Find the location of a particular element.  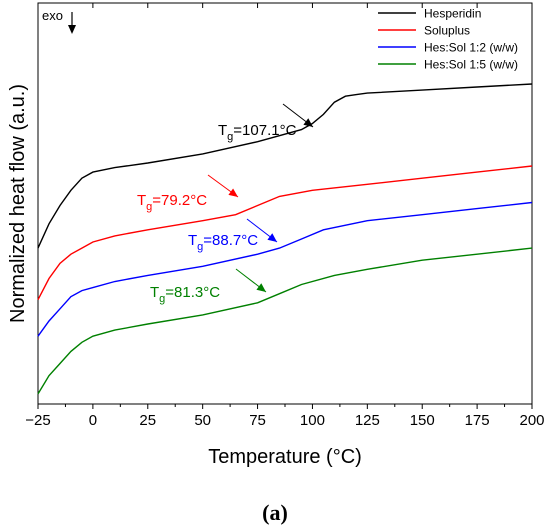

x-axis-label: Temperature (°C) is located at coordinates (285, 457).